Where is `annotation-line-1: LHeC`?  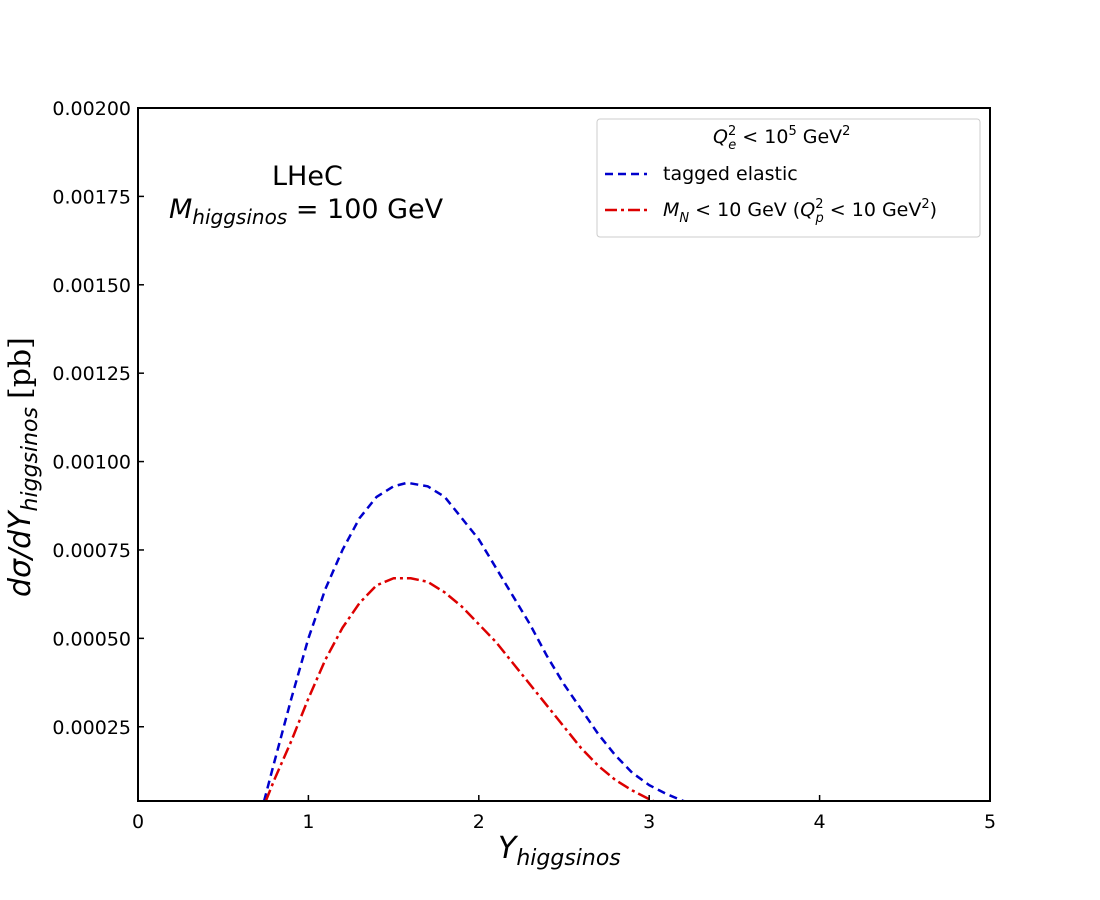
annotation-line-1: LHeC is located at coordinates (307, 176).